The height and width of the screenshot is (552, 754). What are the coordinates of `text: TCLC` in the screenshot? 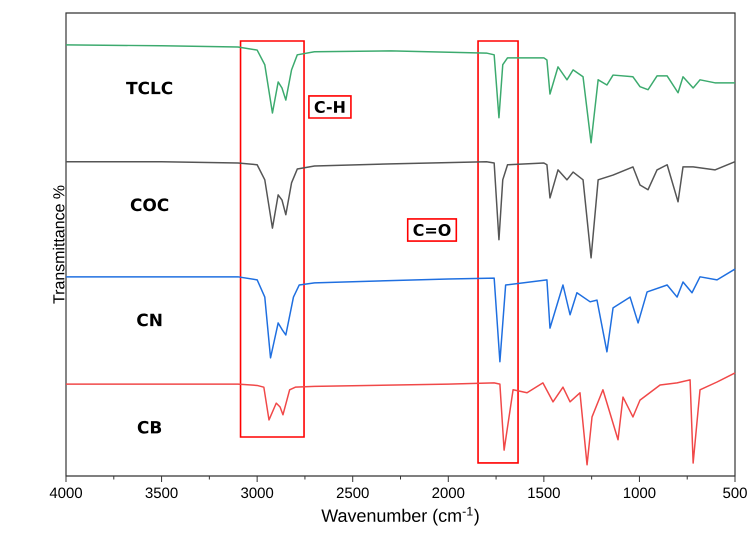 It's located at (149, 88).